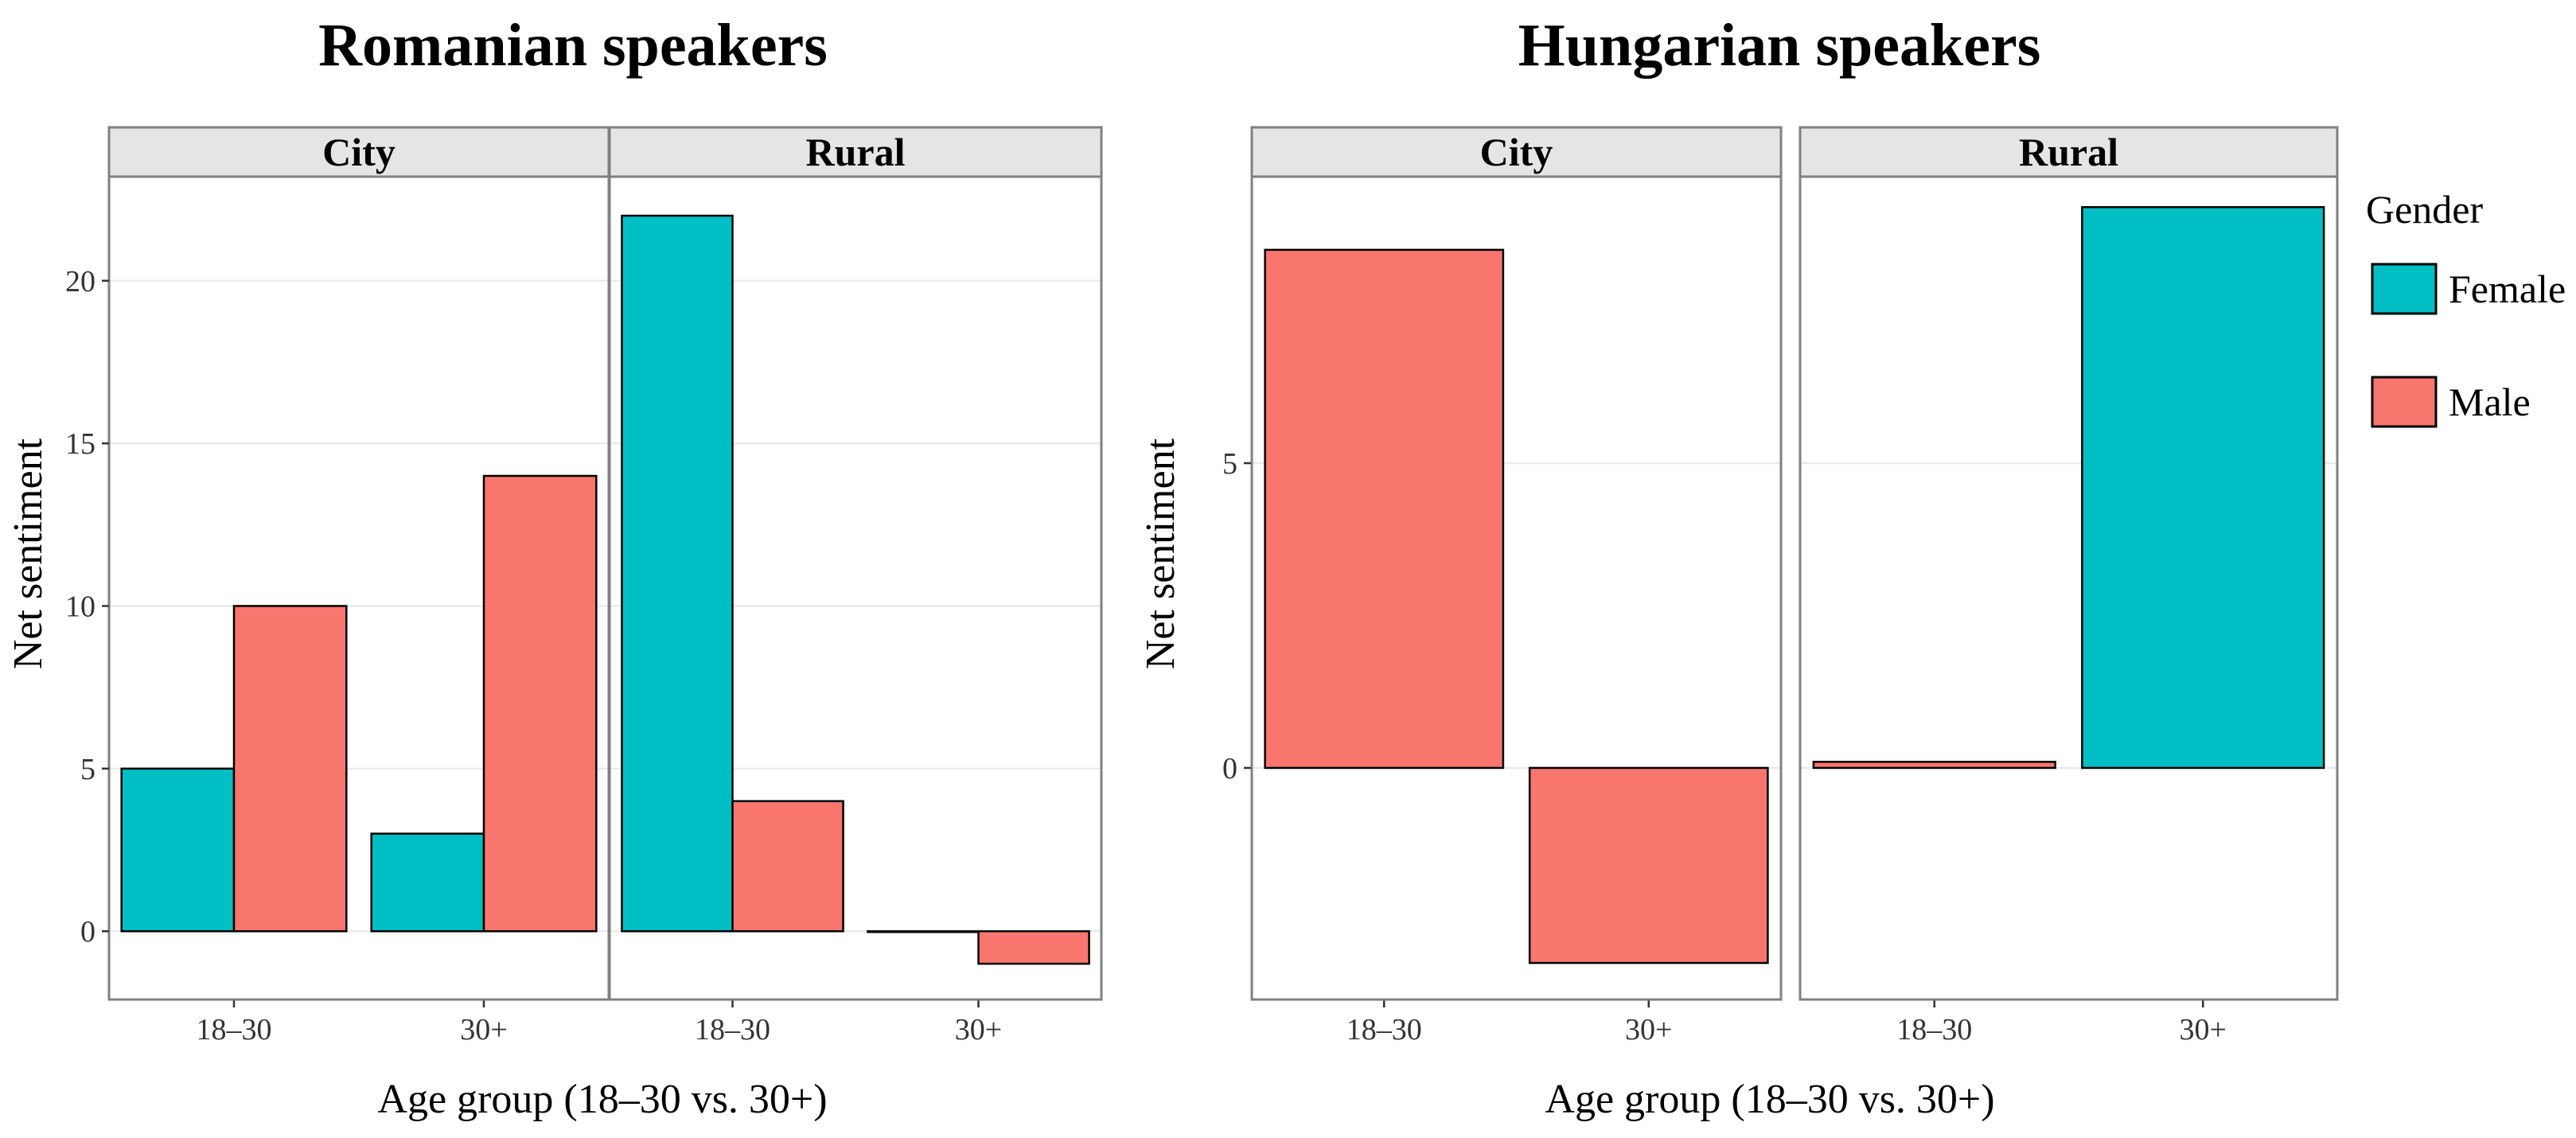 The height and width of the screenshot is (1138, 2576). What do you see at coordinates (677, 573) in the screenshot?
I see `bar-female-rural-18–30` at bounding box center [677, 573].